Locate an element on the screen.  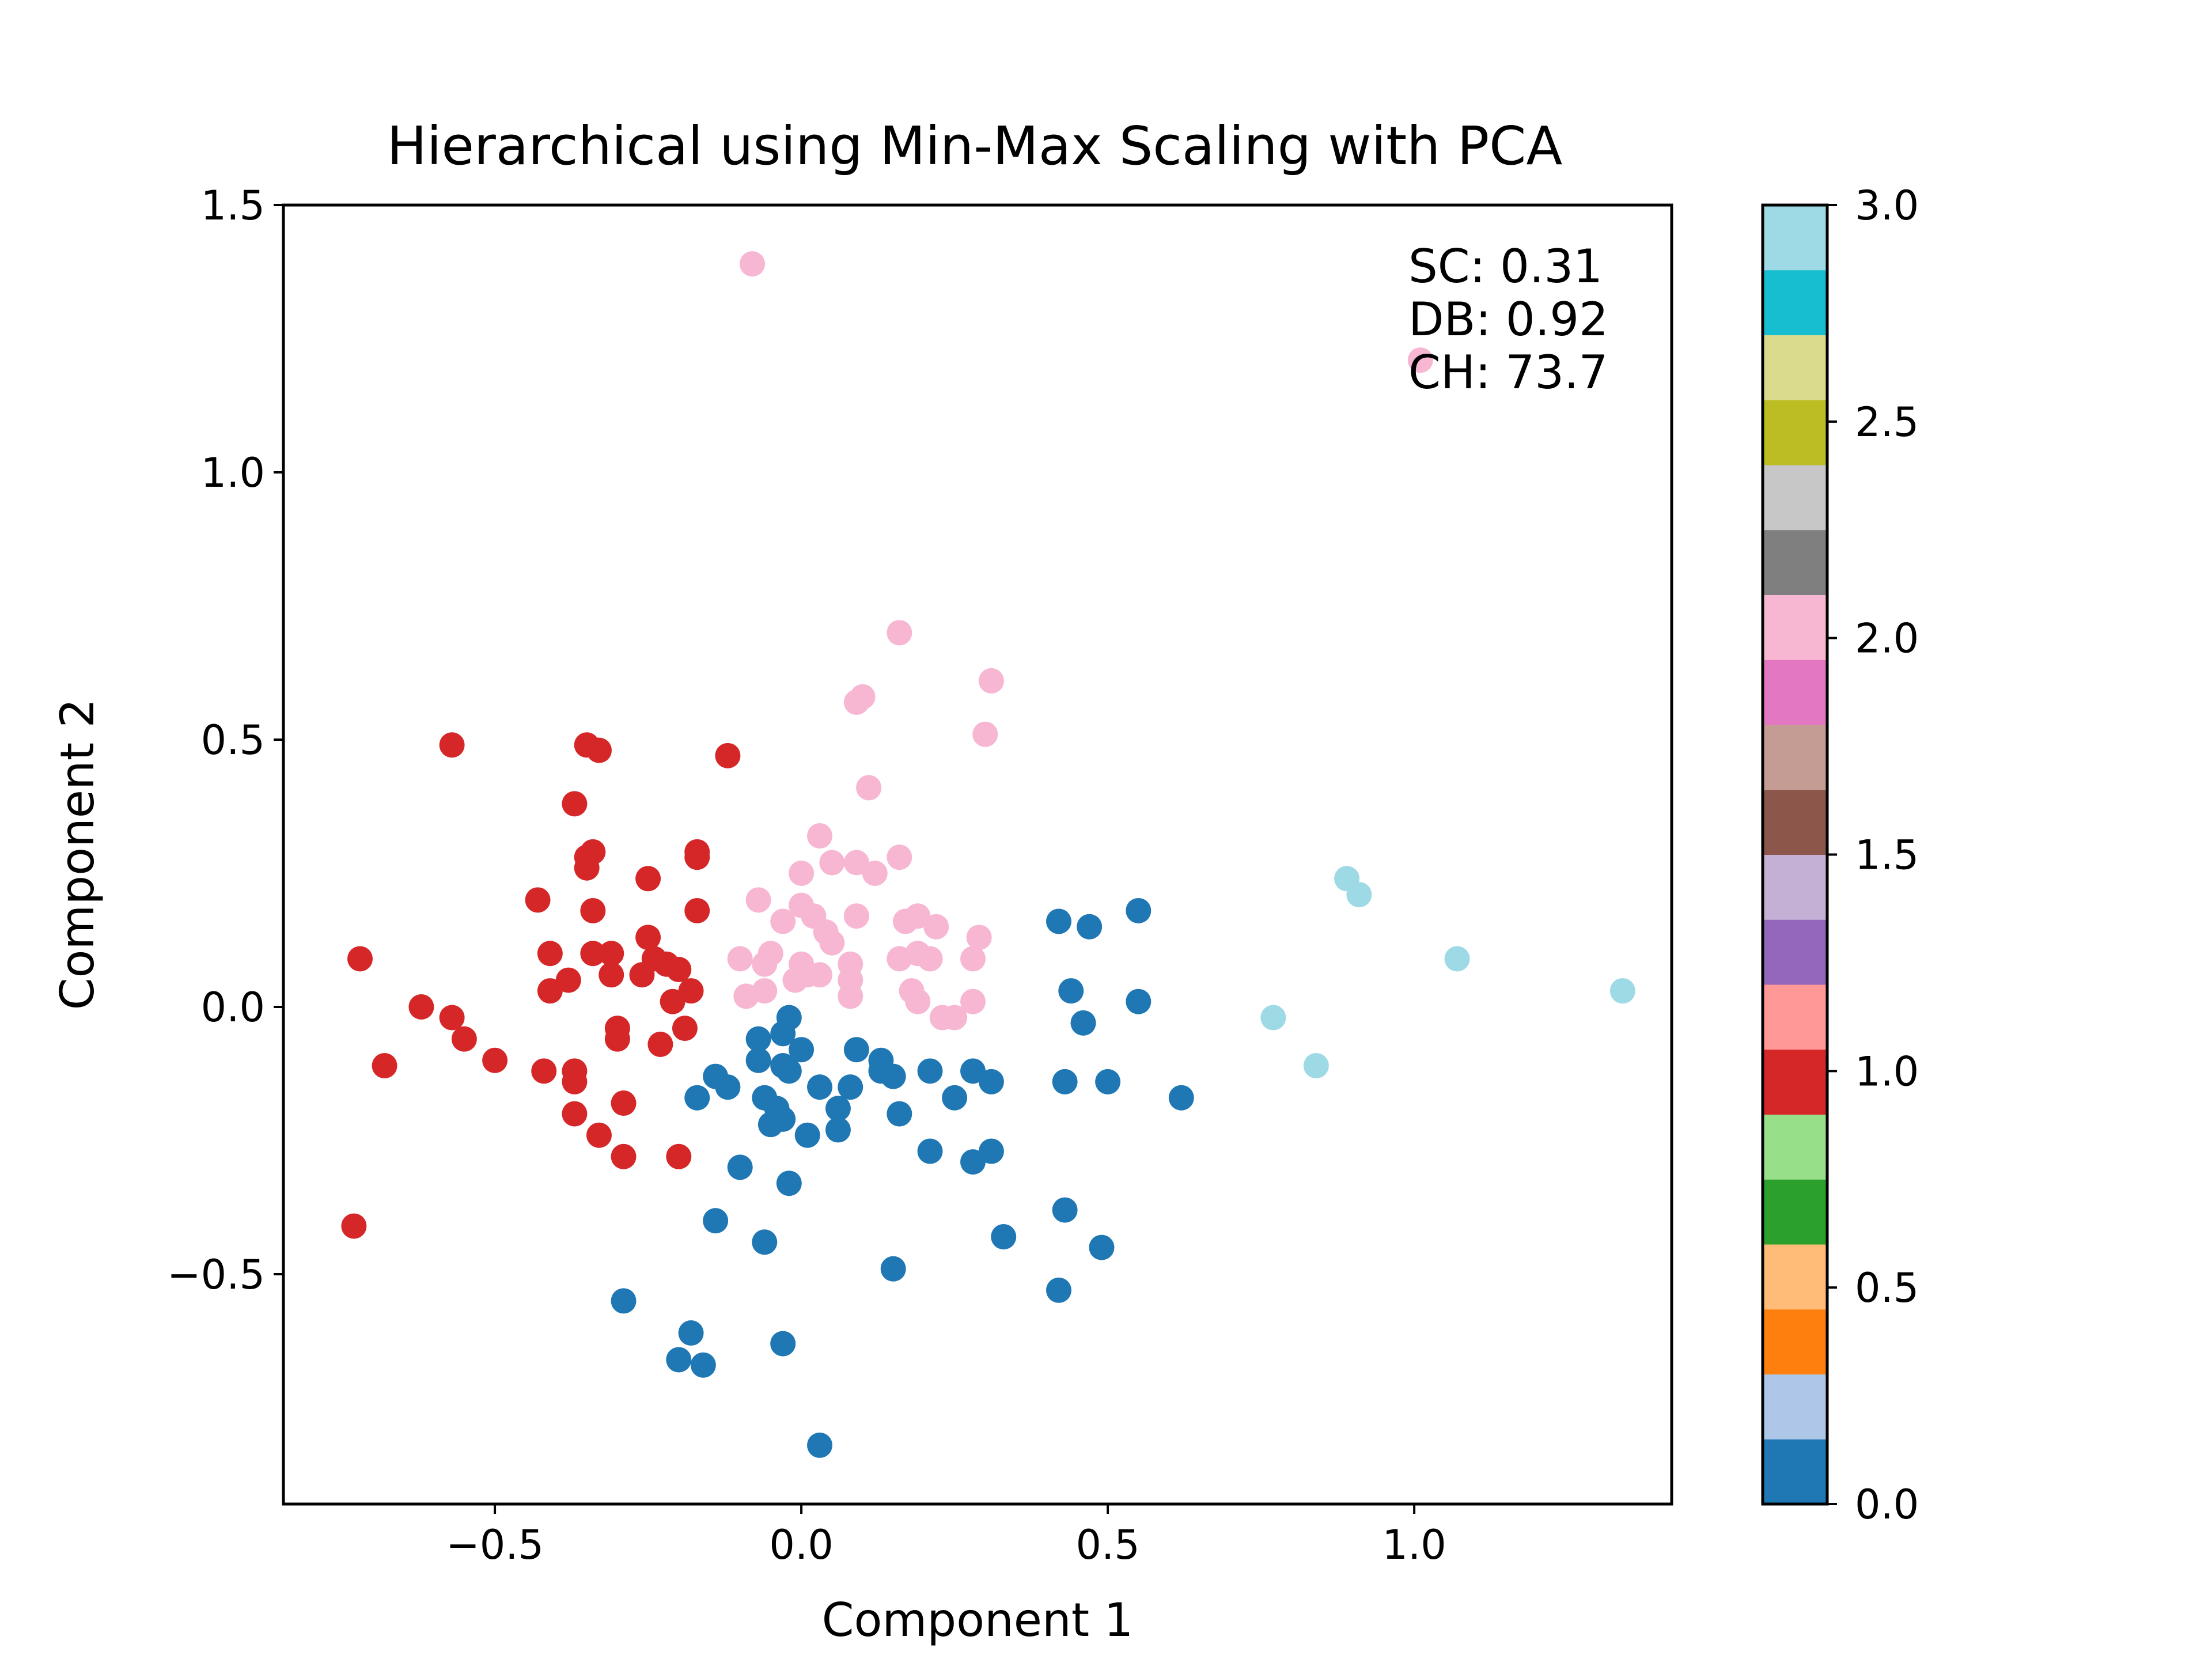
colorbar-segments is located at coordinates (1795, 855).